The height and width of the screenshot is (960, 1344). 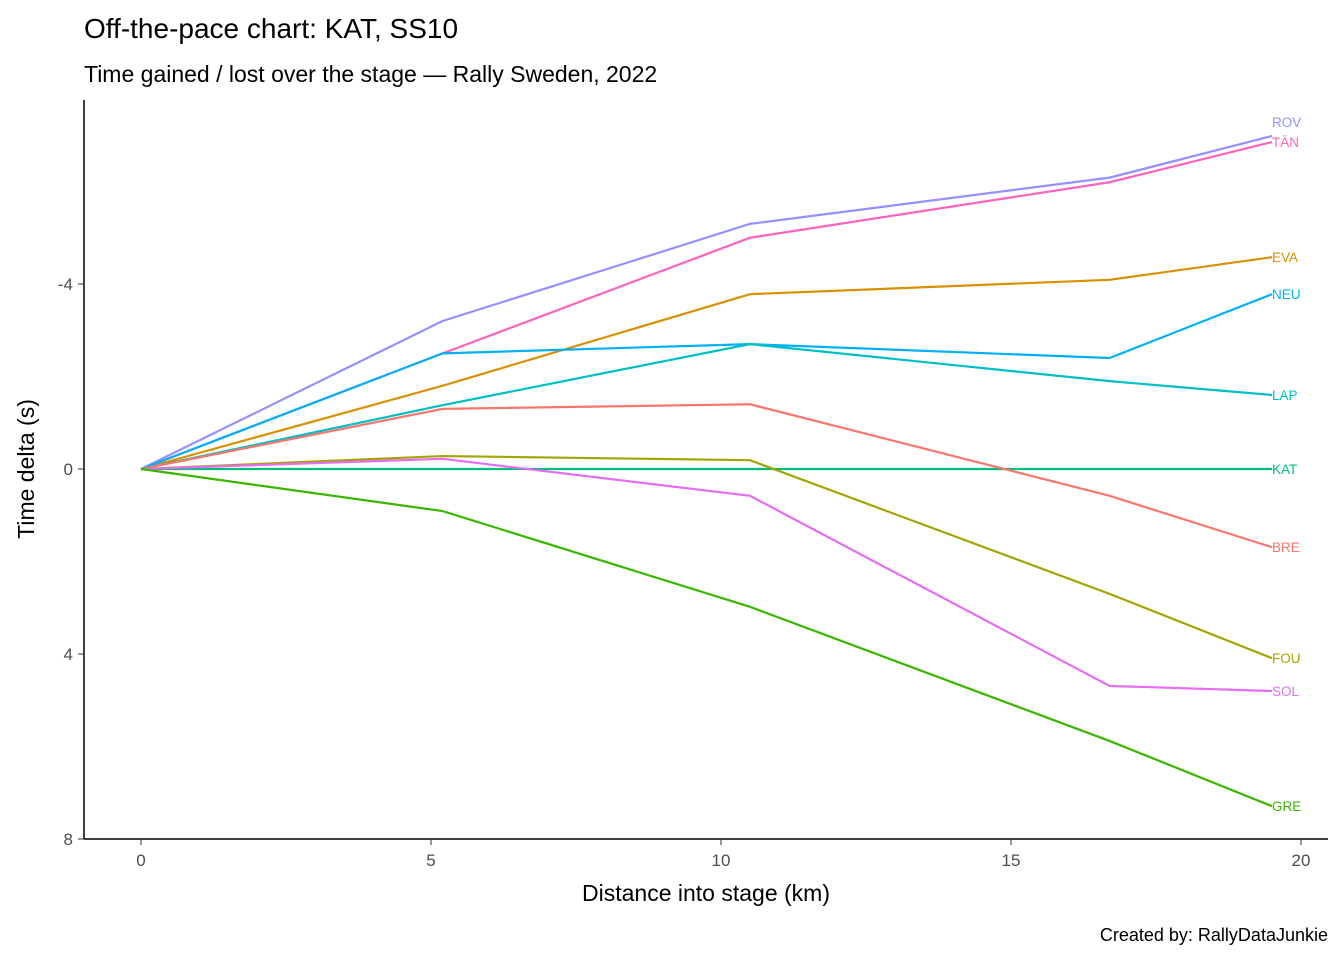 What do you see at coordinates (721, 860) in the screenshot?
I see `x-tick-label: 10` at bounding box center [721, 860].